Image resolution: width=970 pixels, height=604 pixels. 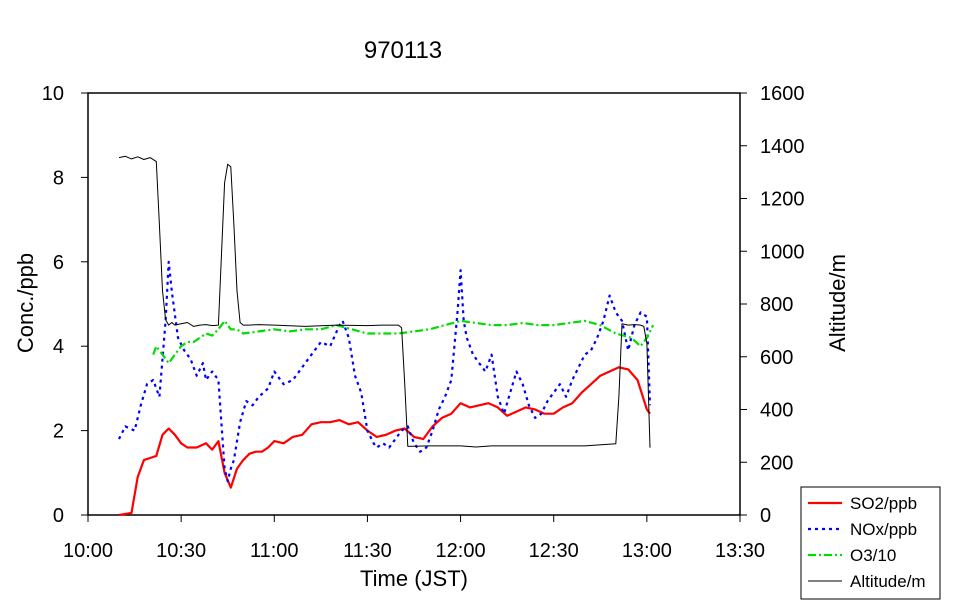 What do you see at coordinates (782, 147) in the screenshot?
I see `y2-tick-label: 1400` at bounding box center [782, 147].